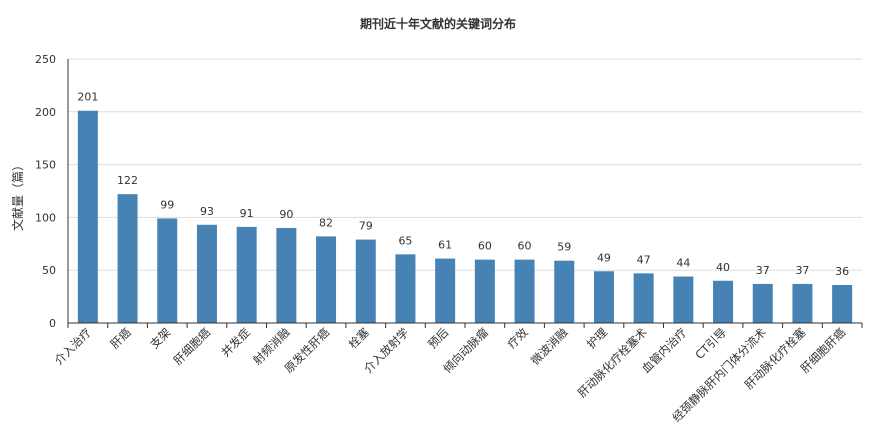 The width and height of the screenshot is (873, 447). Describe the element at coordinates (518, 338) in the screenshot. I see `x-tick-label: 疗效` at that location.